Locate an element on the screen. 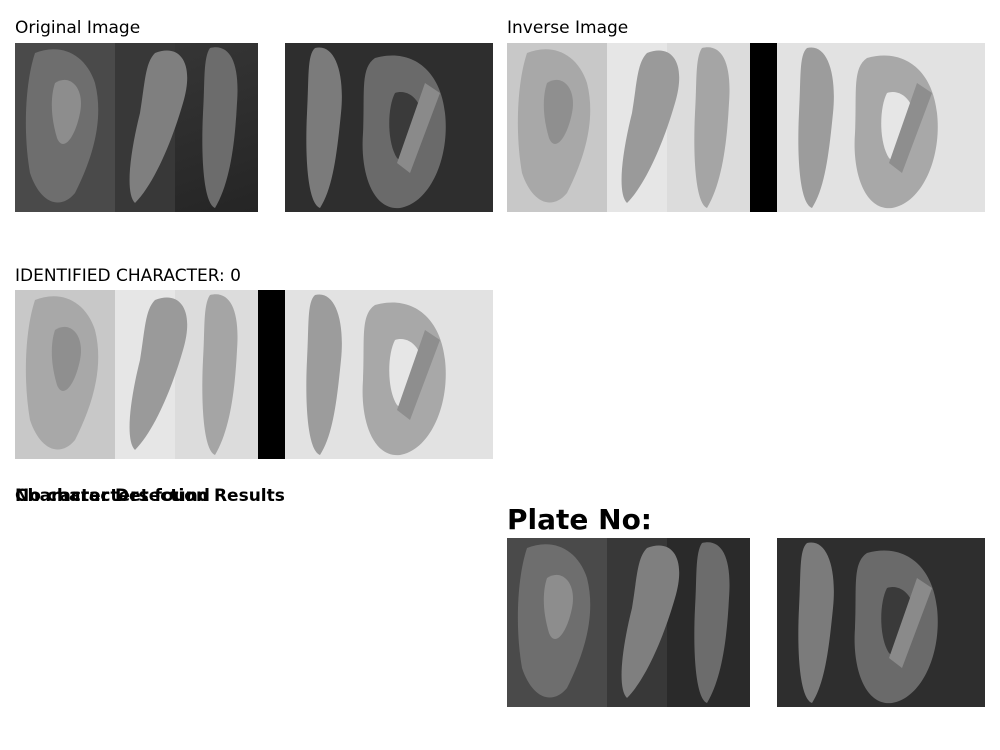 The image size is (1000, 750). original-plate-image is located at coordinates (254, 127).